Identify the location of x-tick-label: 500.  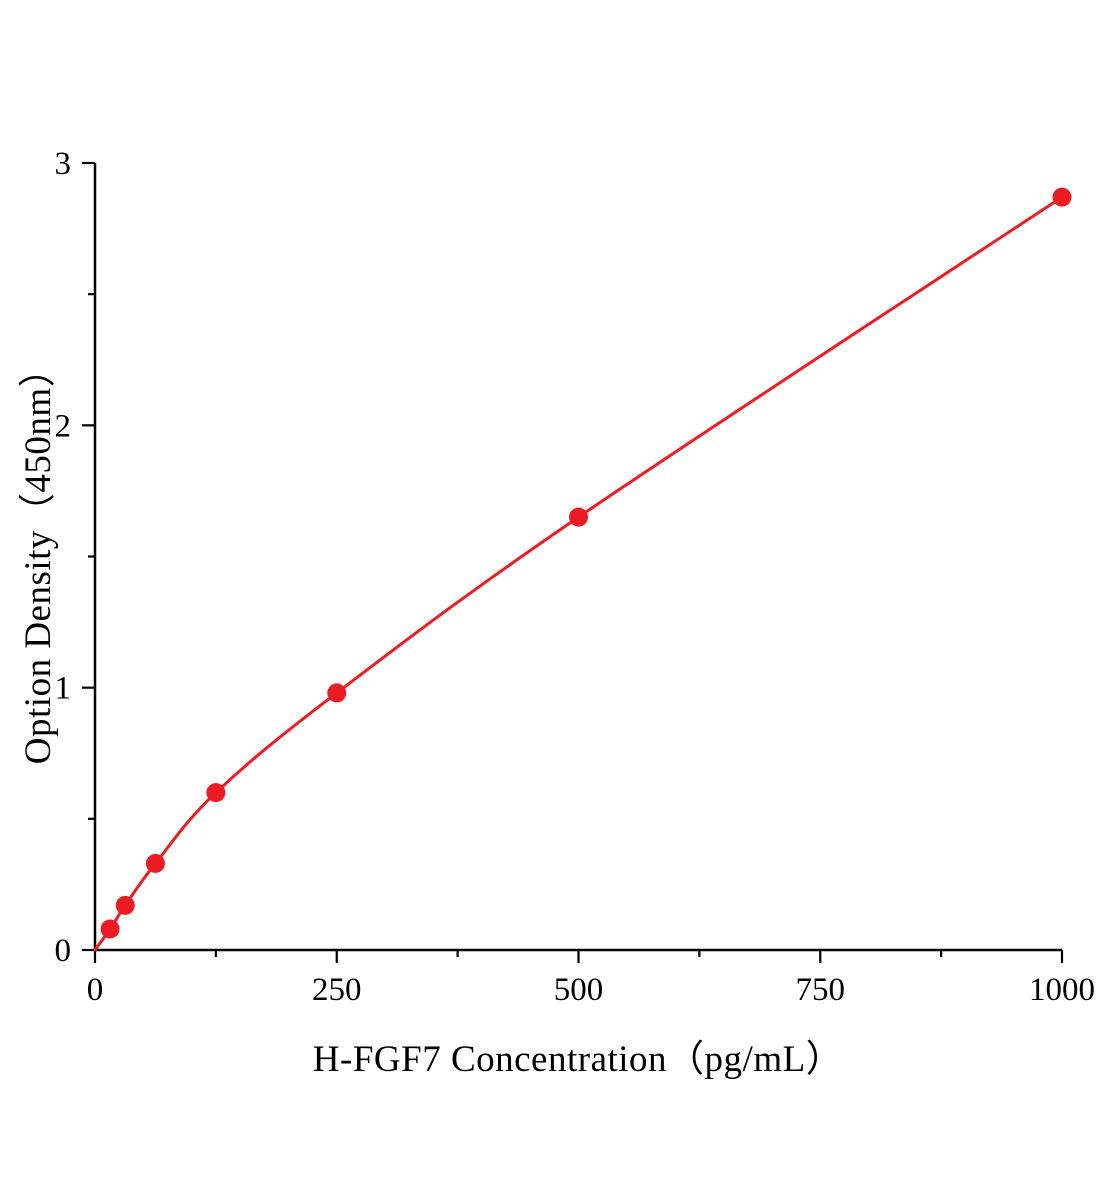
(579, 990).